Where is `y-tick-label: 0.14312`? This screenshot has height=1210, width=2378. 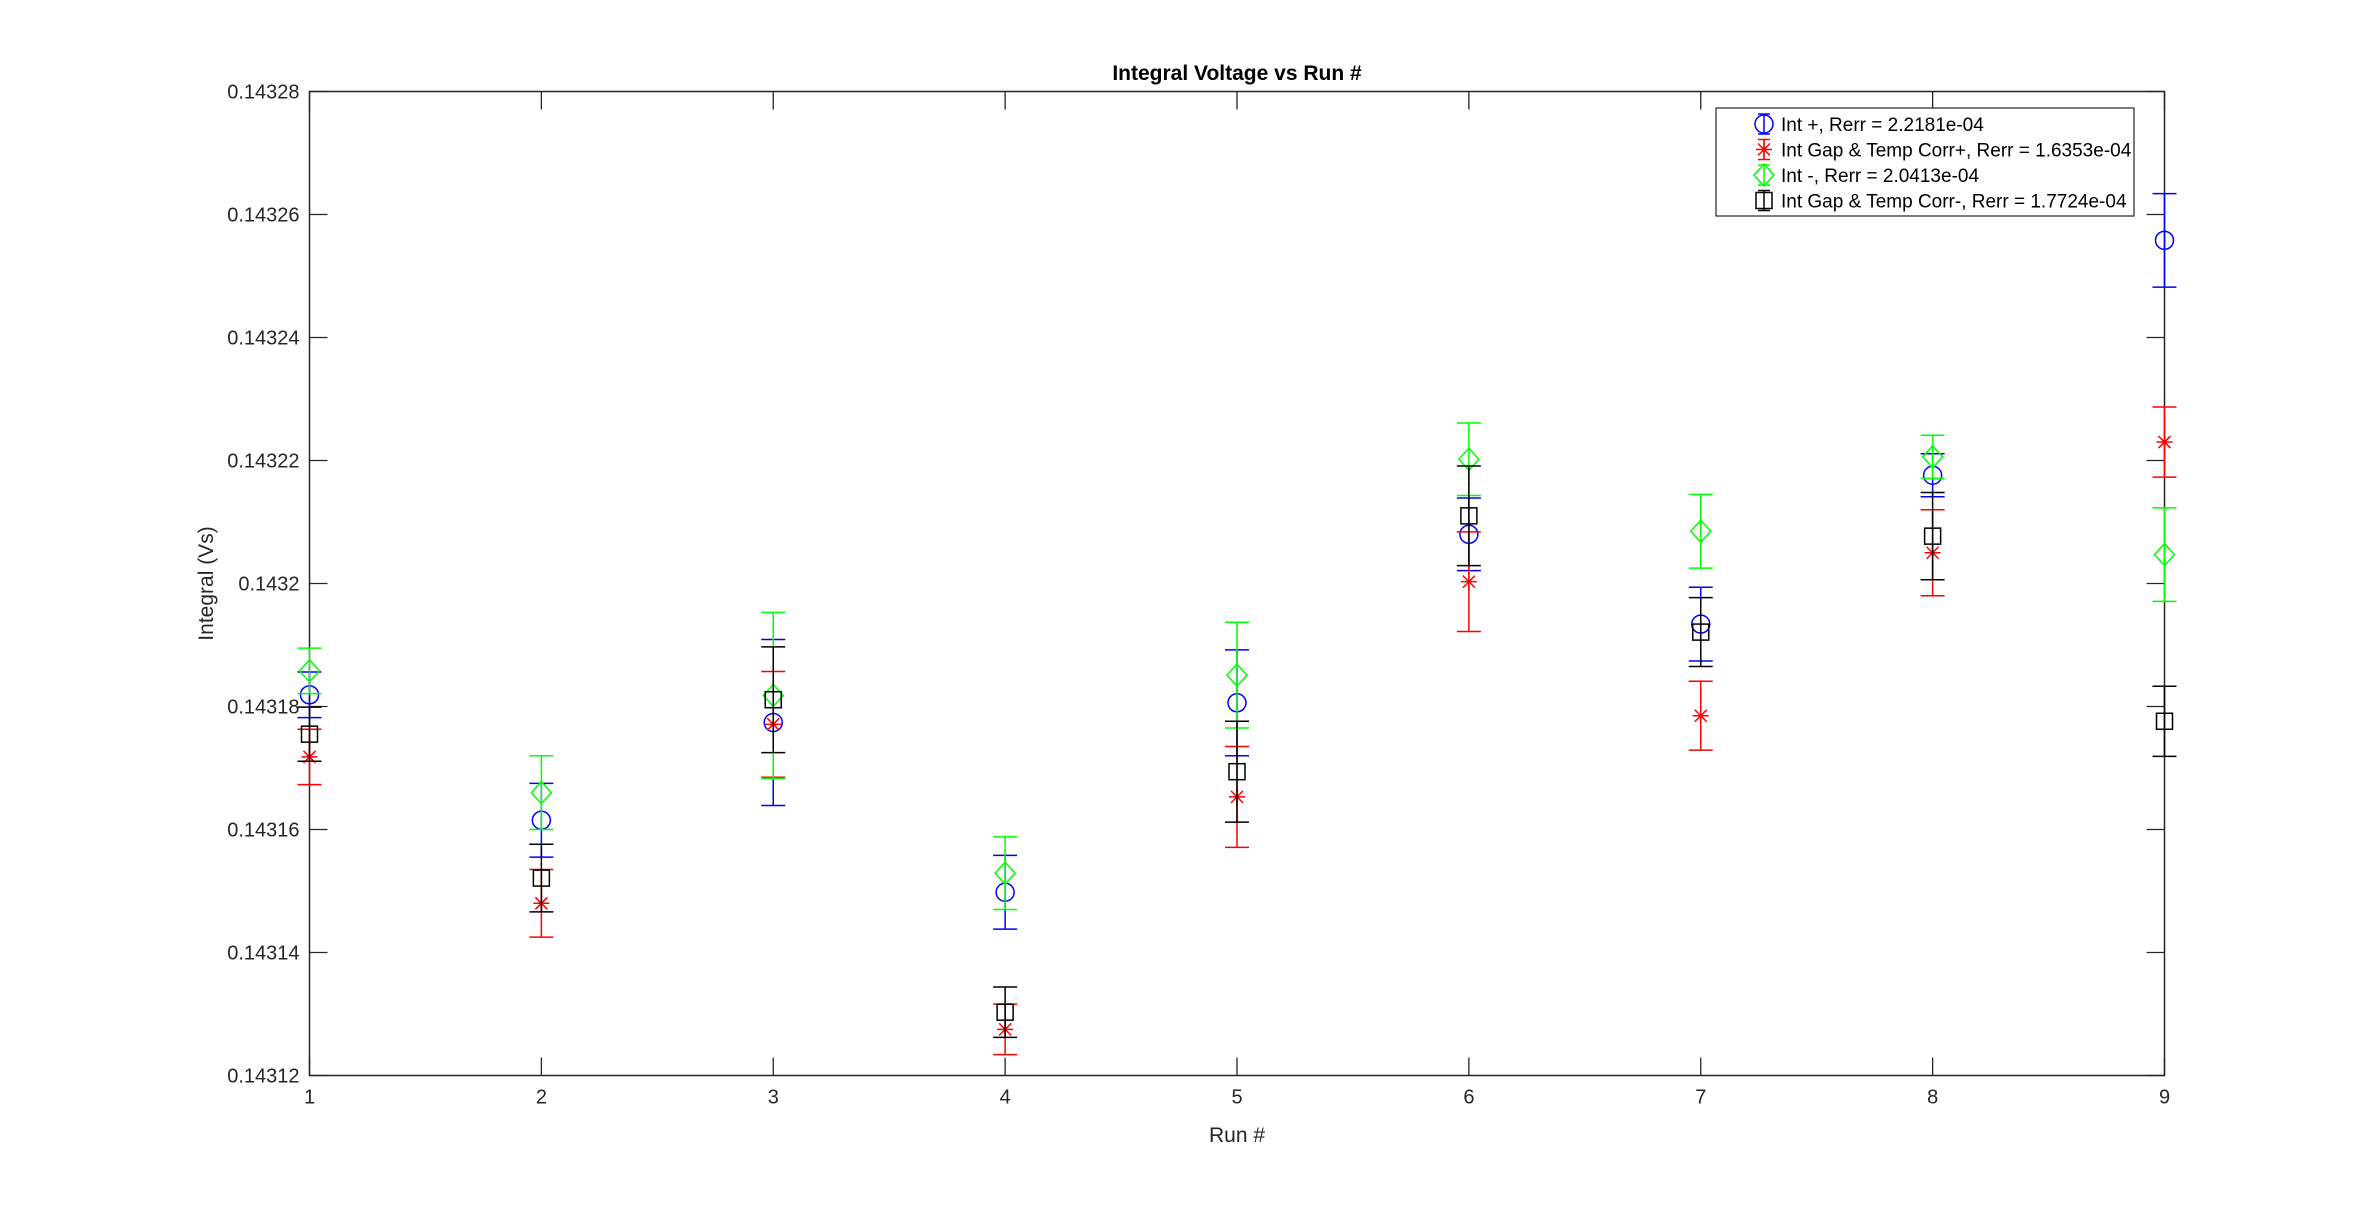
y-tick-label: 0.14312 is located at coordinates (263, 1077).